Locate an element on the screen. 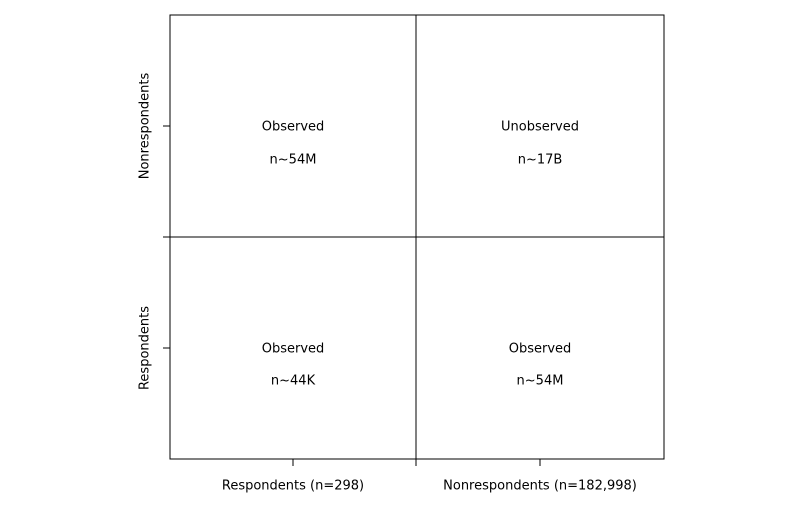 The width and height of the screenshot is (800, 507). y-label: Respondents is located at coordinates (145, 348).